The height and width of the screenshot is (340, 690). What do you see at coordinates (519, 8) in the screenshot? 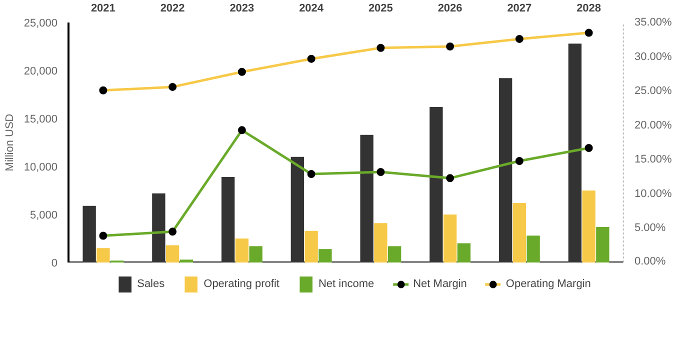
I see `x-tick-label: 2027` at bounding box center [519, 8].